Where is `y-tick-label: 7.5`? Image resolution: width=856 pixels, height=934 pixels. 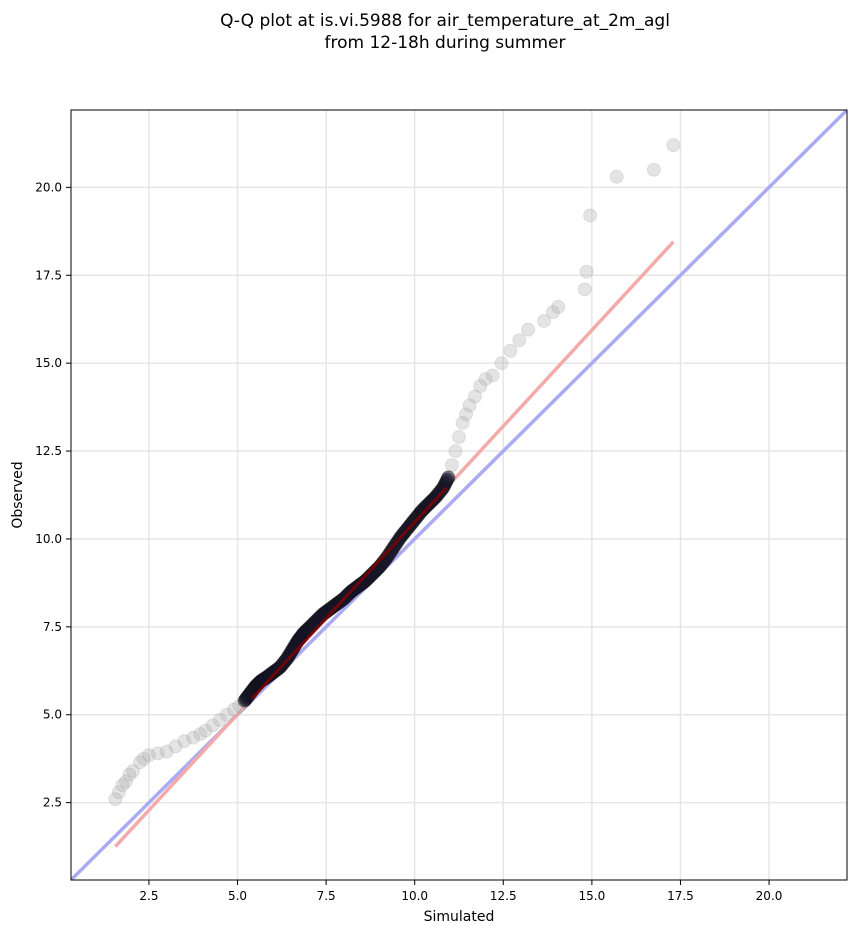
y-tick-label: 7.5 is located at coordinates (52, 627).